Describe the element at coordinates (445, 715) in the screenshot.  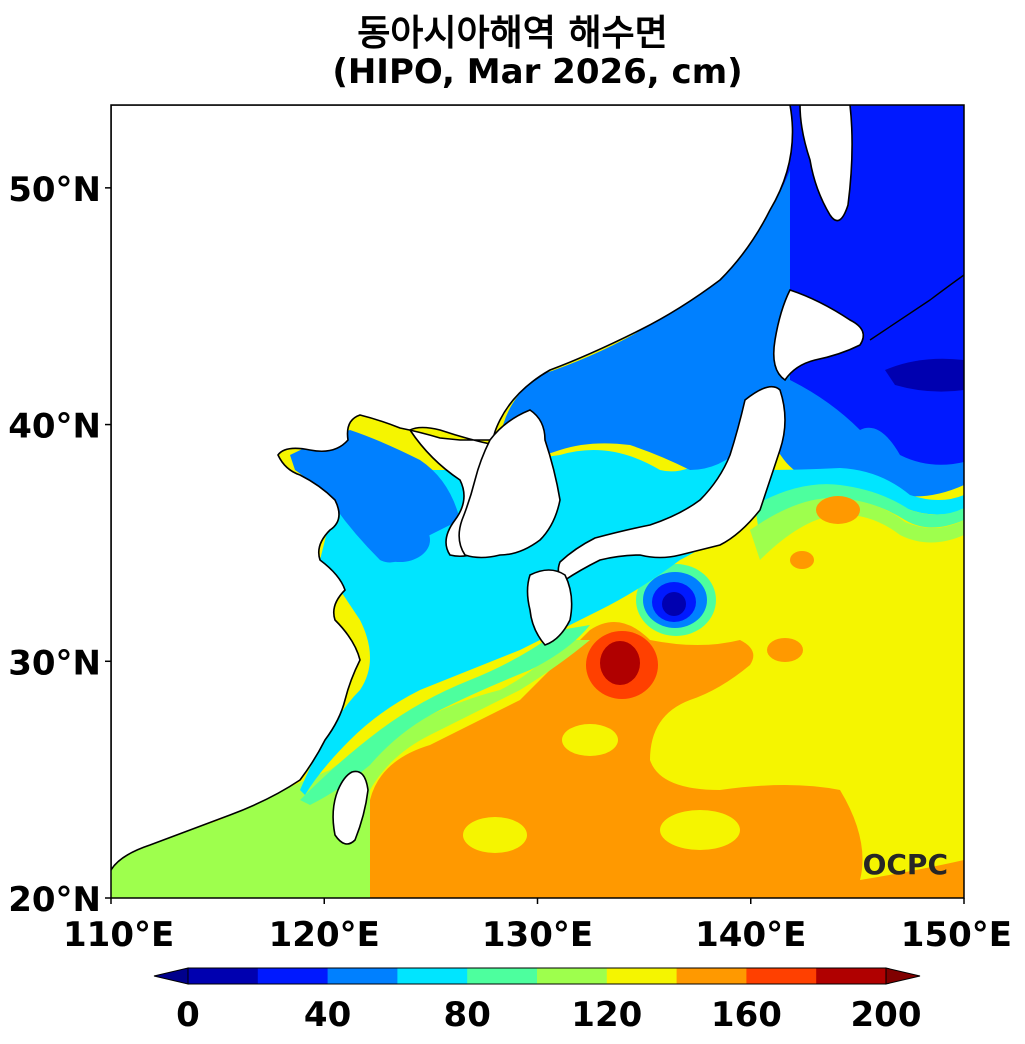
I see `field-ecs-green` at that location.